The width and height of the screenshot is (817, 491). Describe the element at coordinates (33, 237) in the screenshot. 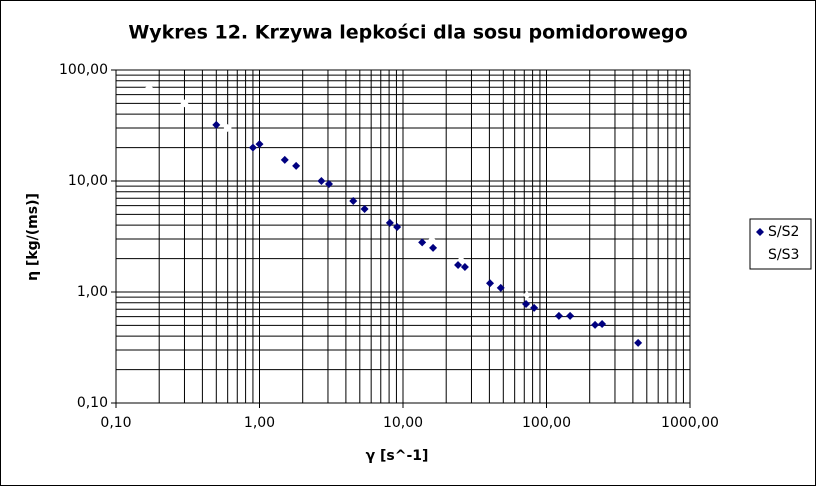

I see `y-axis-label: η [kg/(ms)]` at that location.